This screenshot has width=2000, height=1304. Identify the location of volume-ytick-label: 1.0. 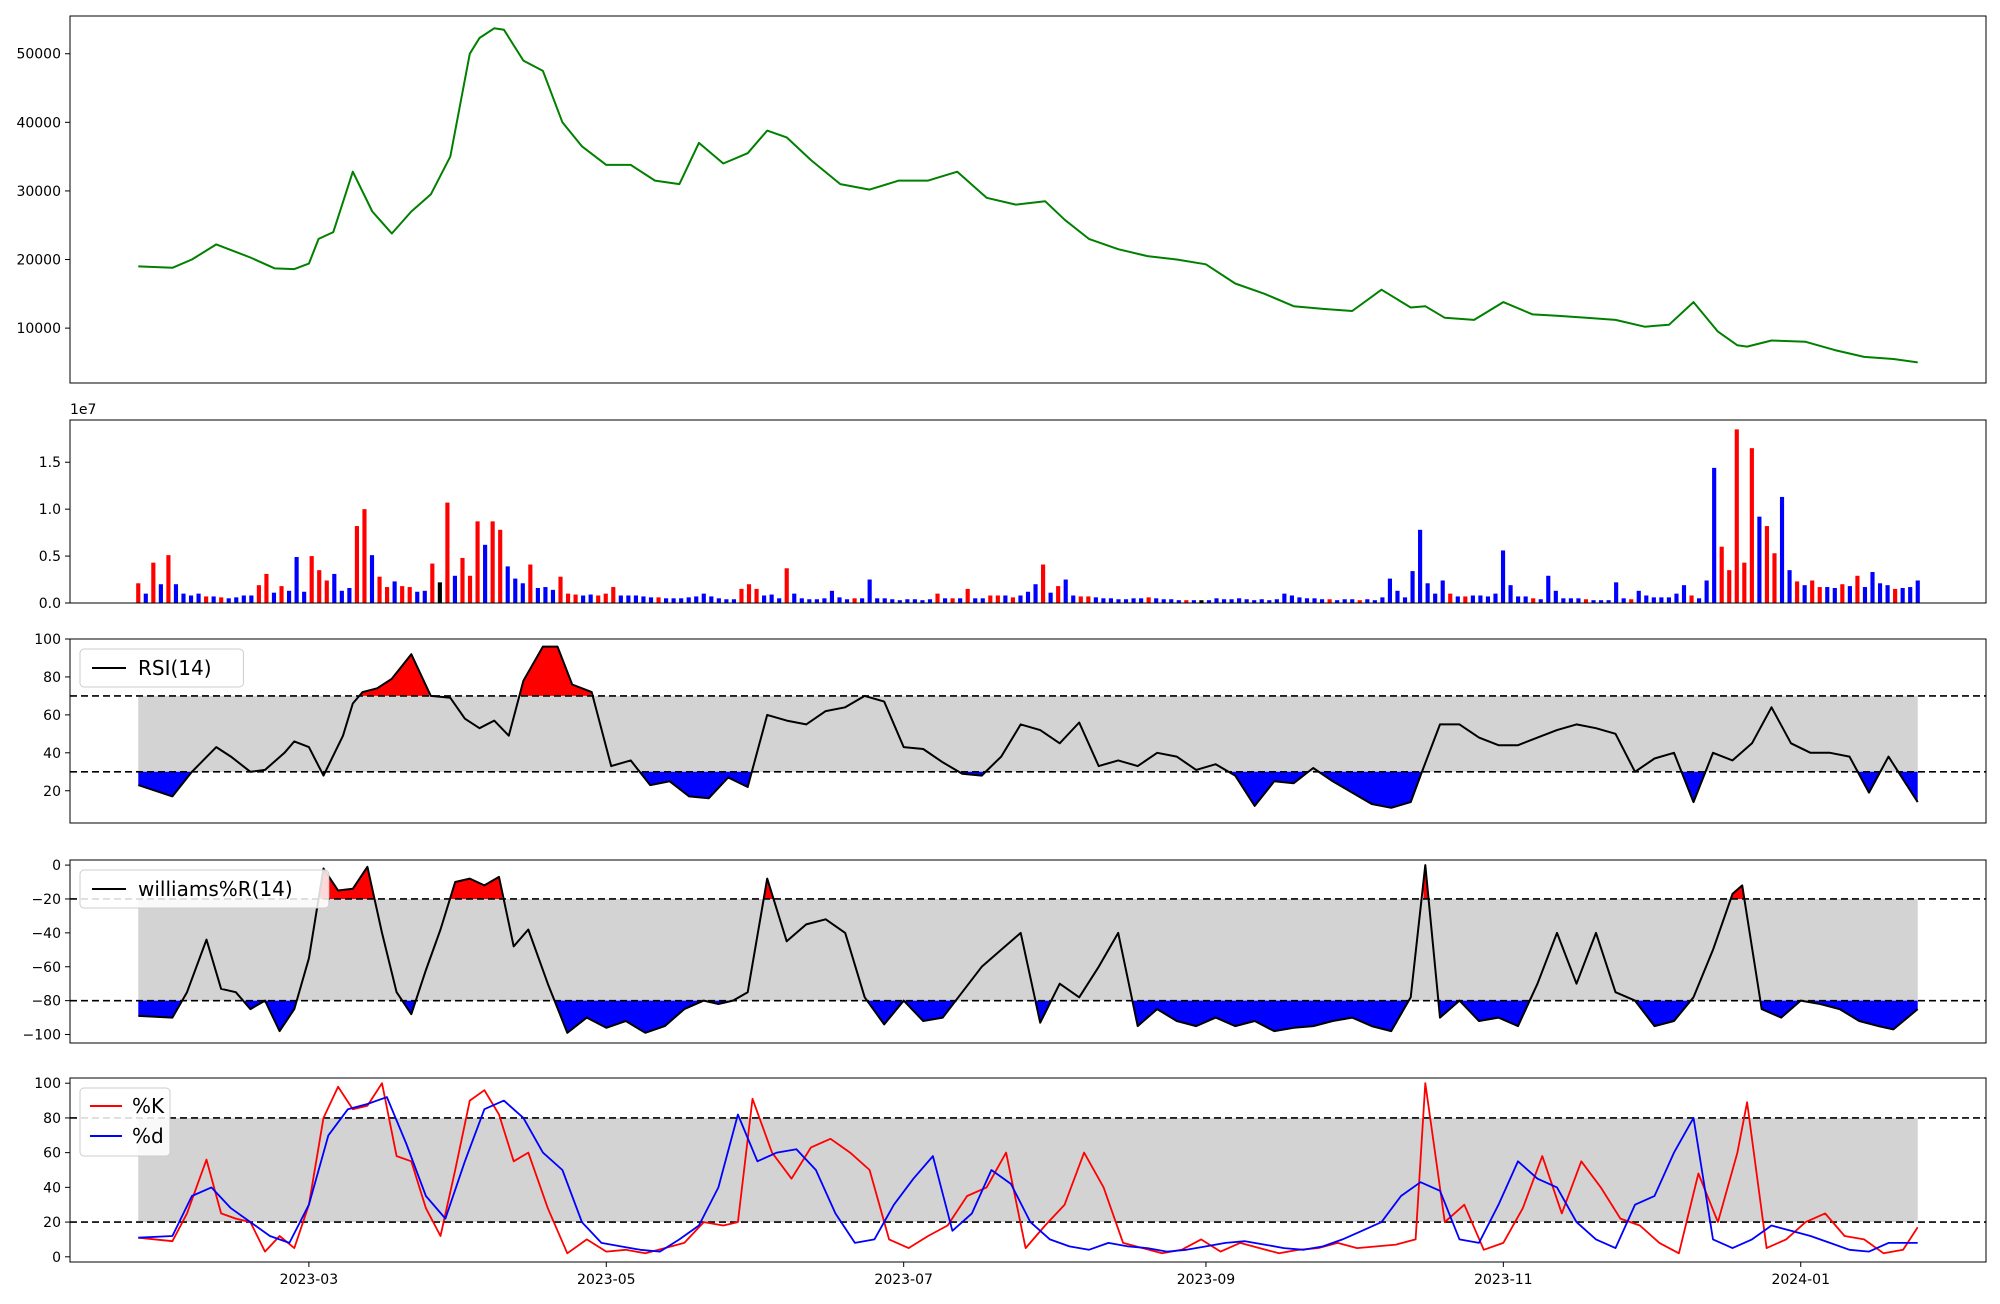
(50, 510).